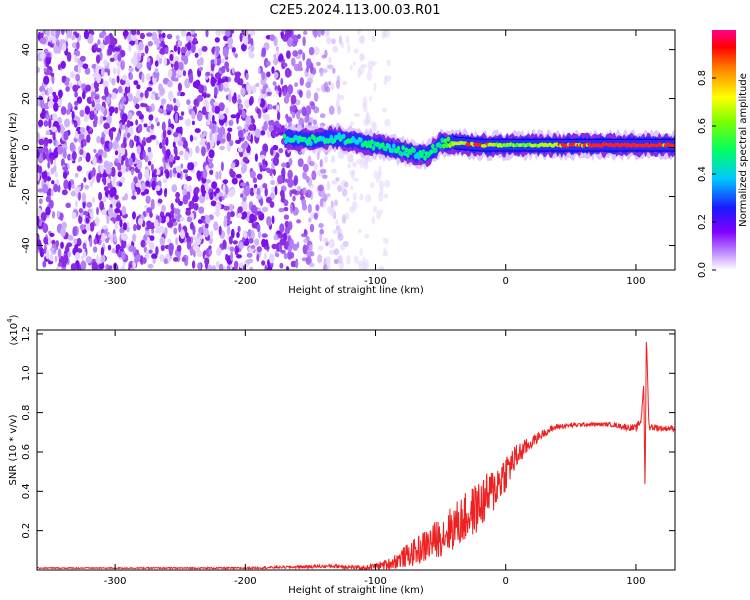 Image resolution: width=750 pixels, height=600 pixels. What do you see at coordinates (26, 531) in the screenshot?
I see `snr-y-tick-label: 0.2` at bounding box center [26, 531].